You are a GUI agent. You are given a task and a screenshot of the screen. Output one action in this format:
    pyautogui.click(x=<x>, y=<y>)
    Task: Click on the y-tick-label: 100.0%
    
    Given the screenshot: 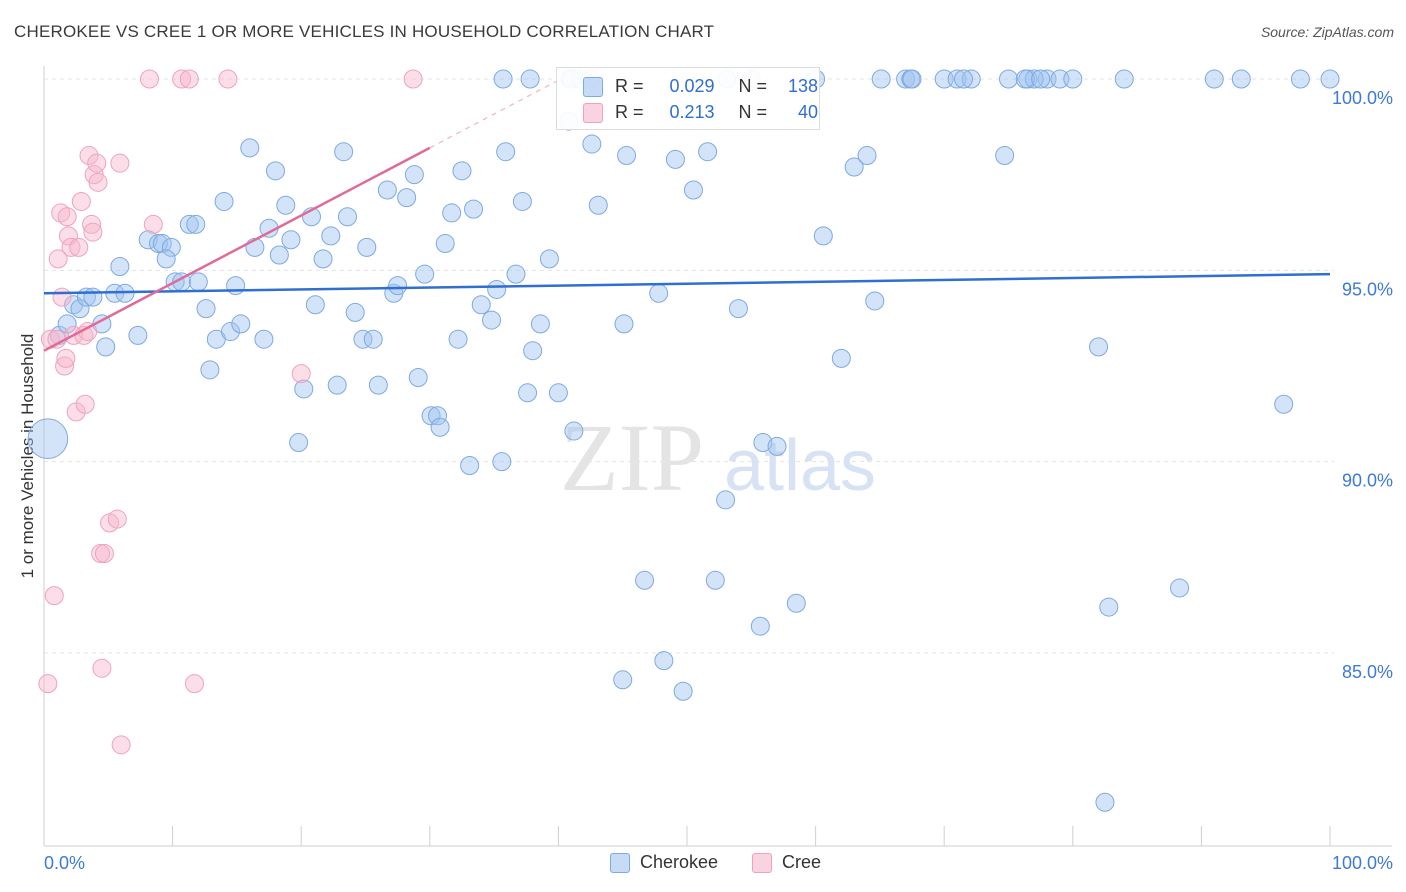 What is the action you would take?
    pyautogui.click(x=1362, y=98)
    